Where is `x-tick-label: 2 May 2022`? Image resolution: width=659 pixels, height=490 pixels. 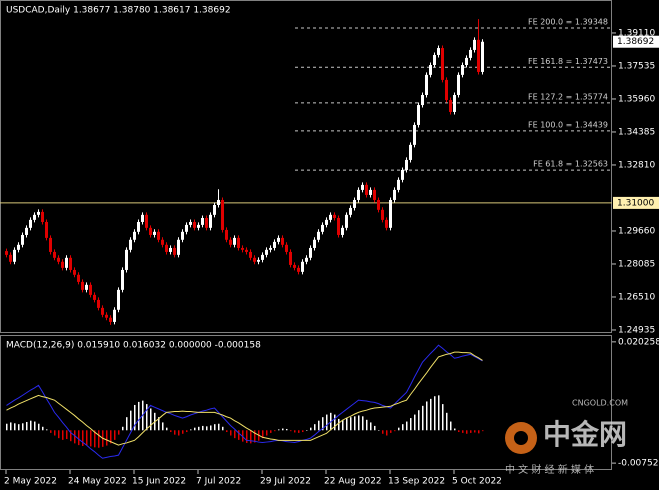 x-tick-label: 2 May 2022 is located at coordinates (30, 482).